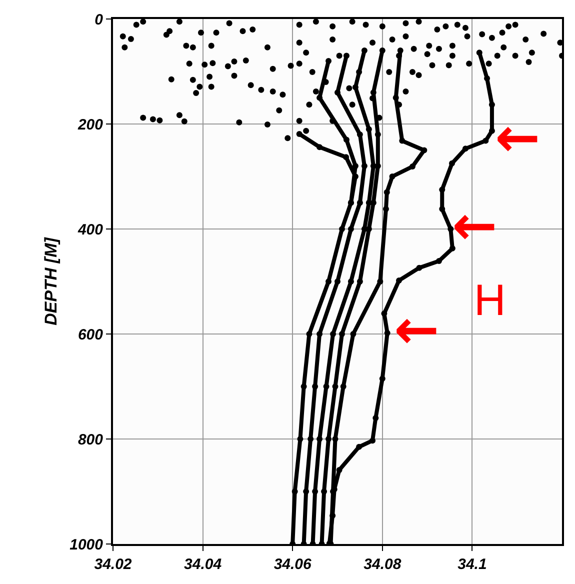  I want to click on y-tick-label: 800, so click(91, 439).